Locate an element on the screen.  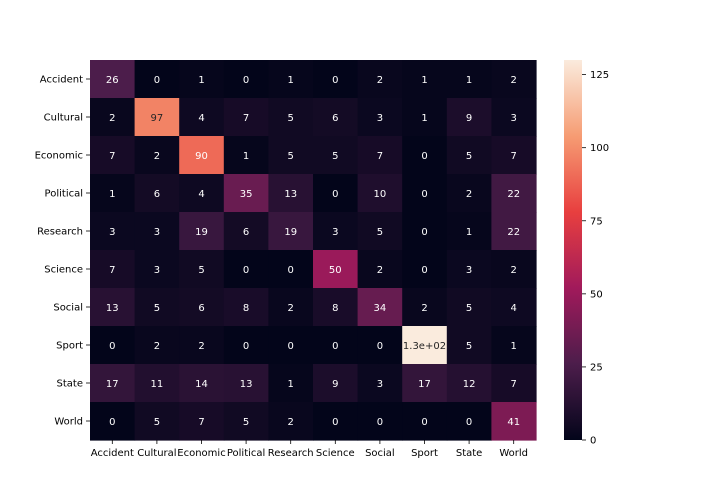
y-tick-label-state: State is located at coordinates (70, 384).